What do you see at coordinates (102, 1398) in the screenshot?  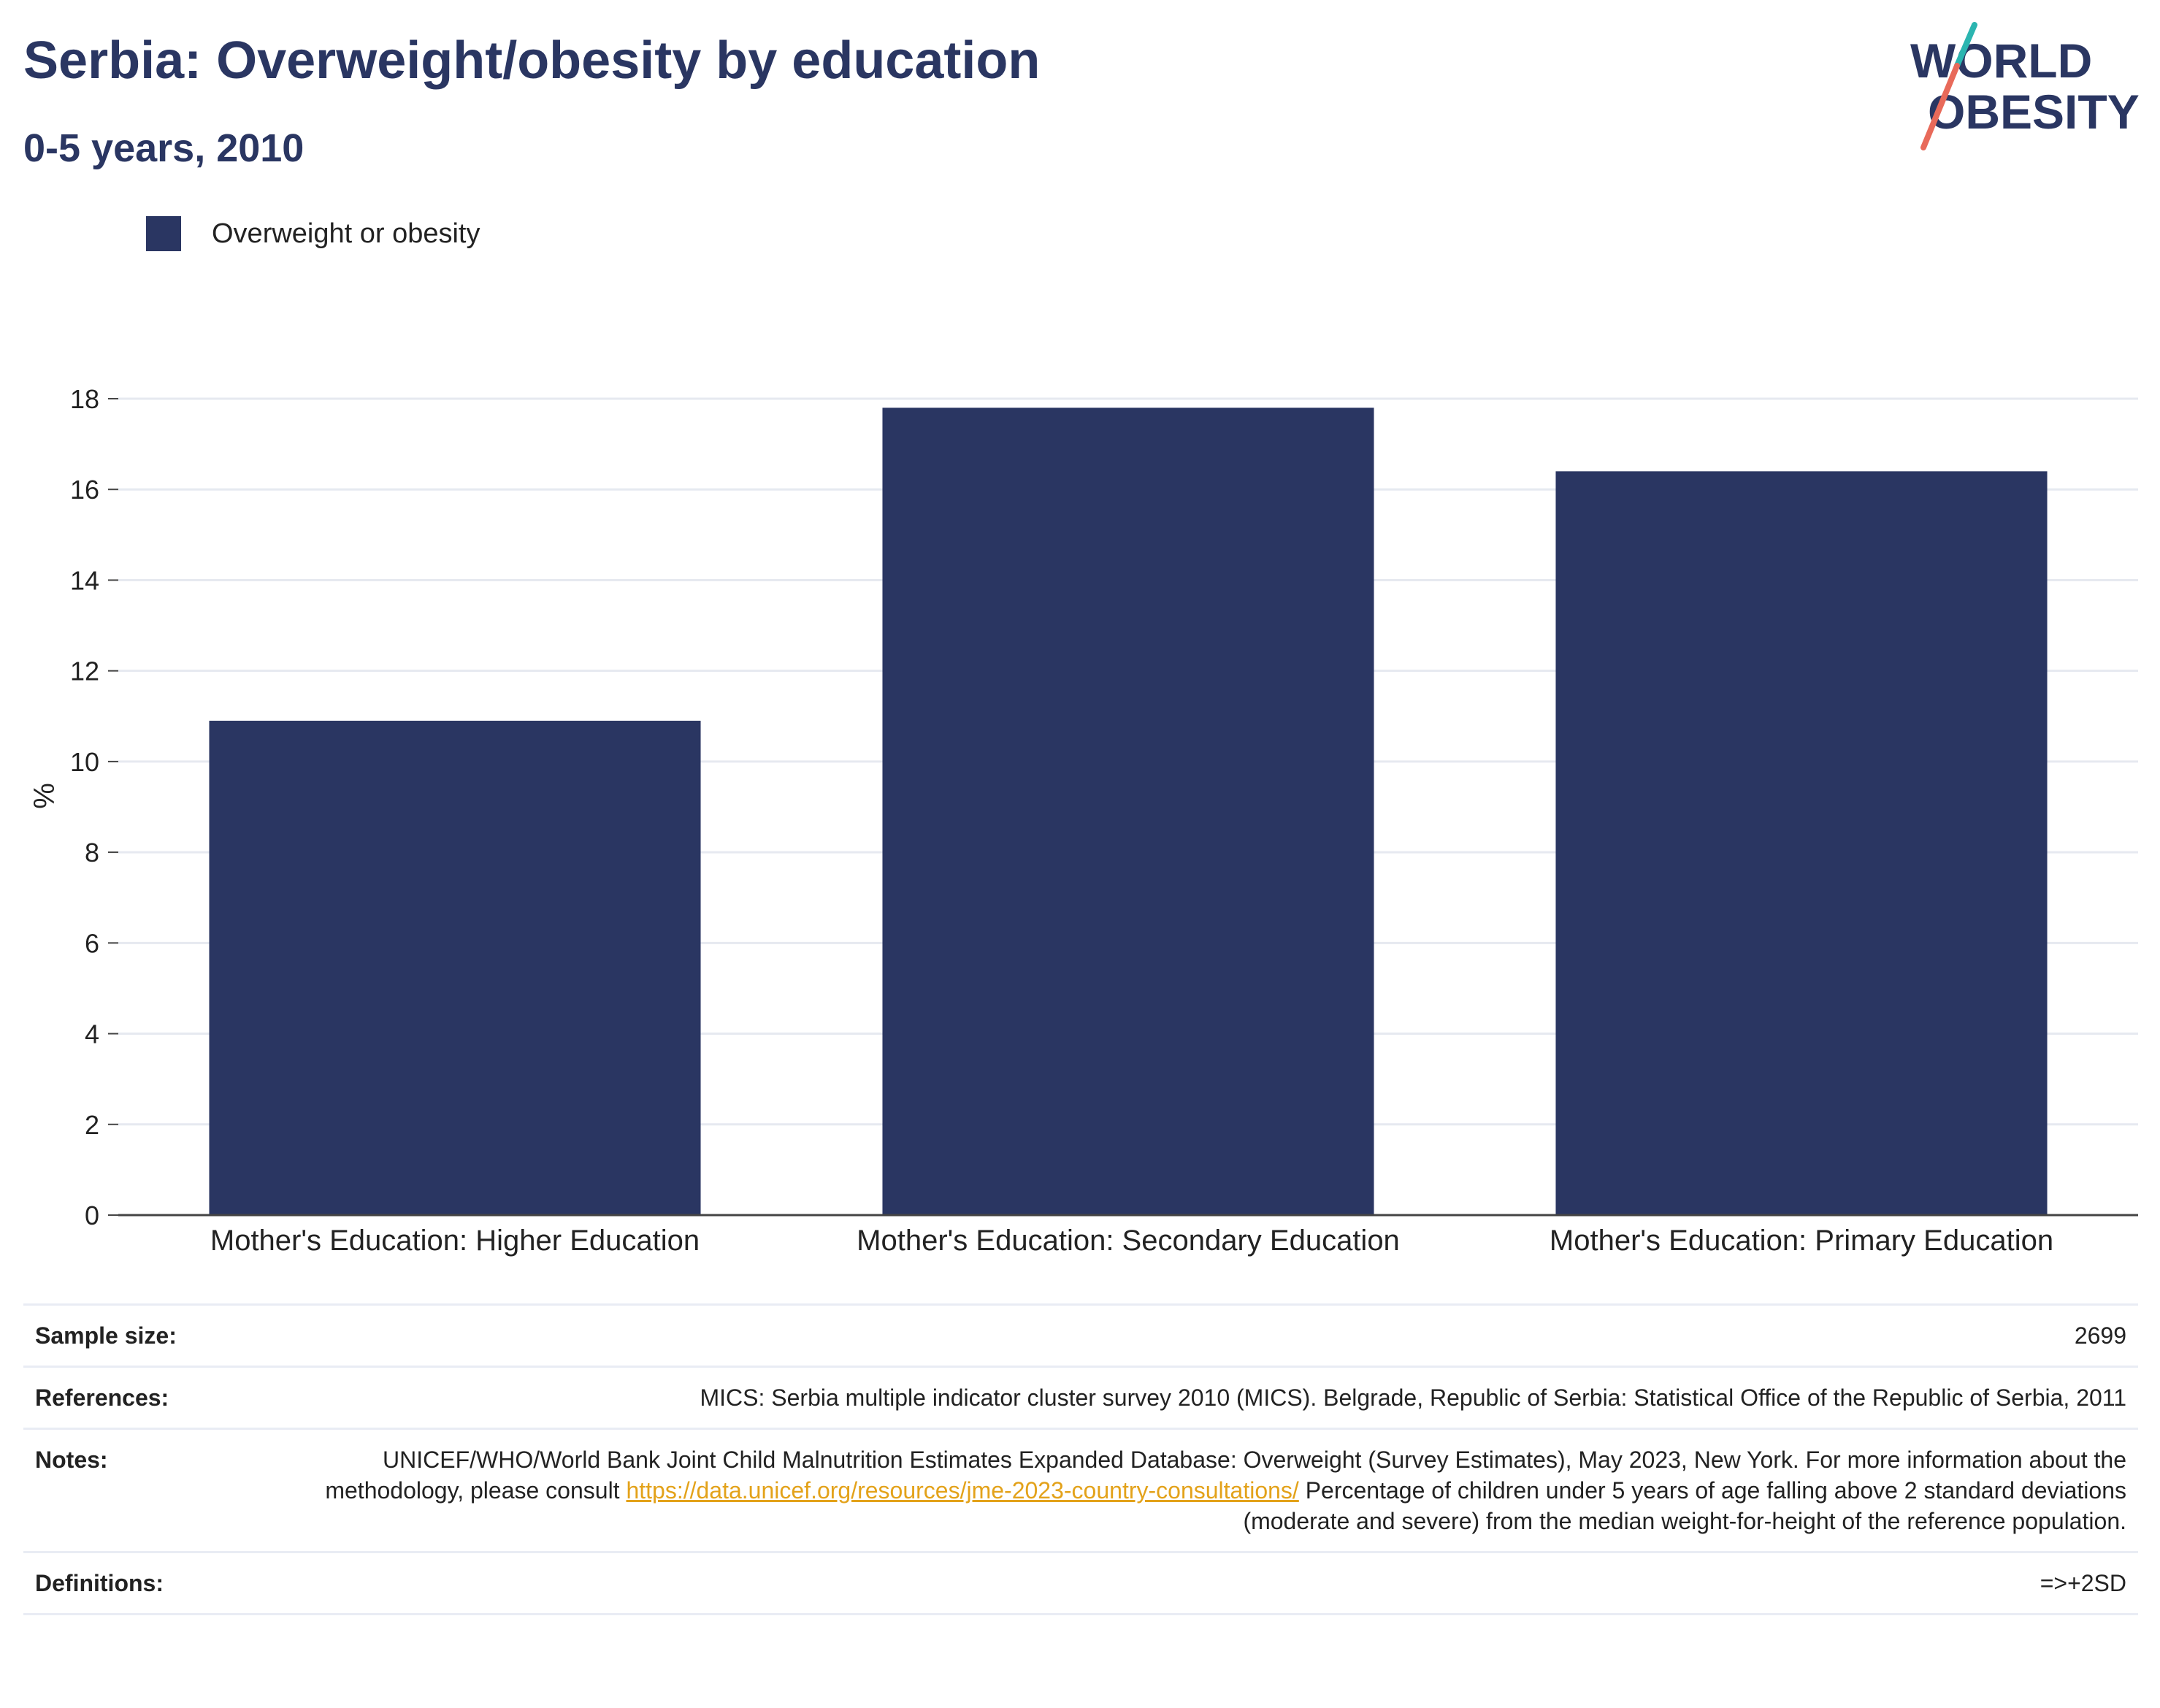 I see `references-label: References:` at bounding box center [102, 1398].